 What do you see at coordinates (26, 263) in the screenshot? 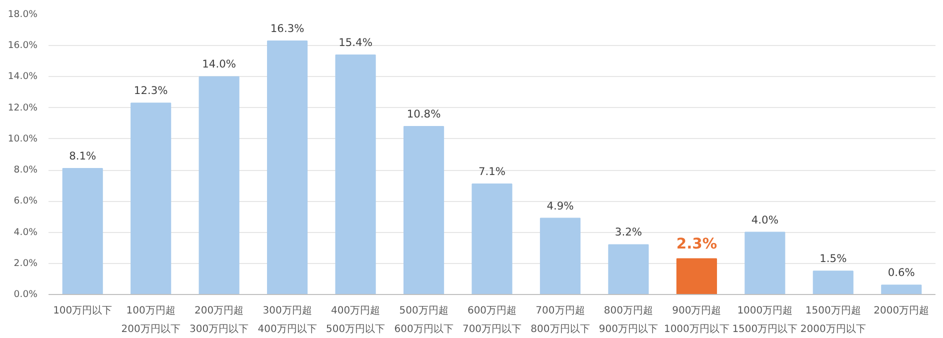
I see `y-tick-label: 2.0%` at bounding box center [26, 263].